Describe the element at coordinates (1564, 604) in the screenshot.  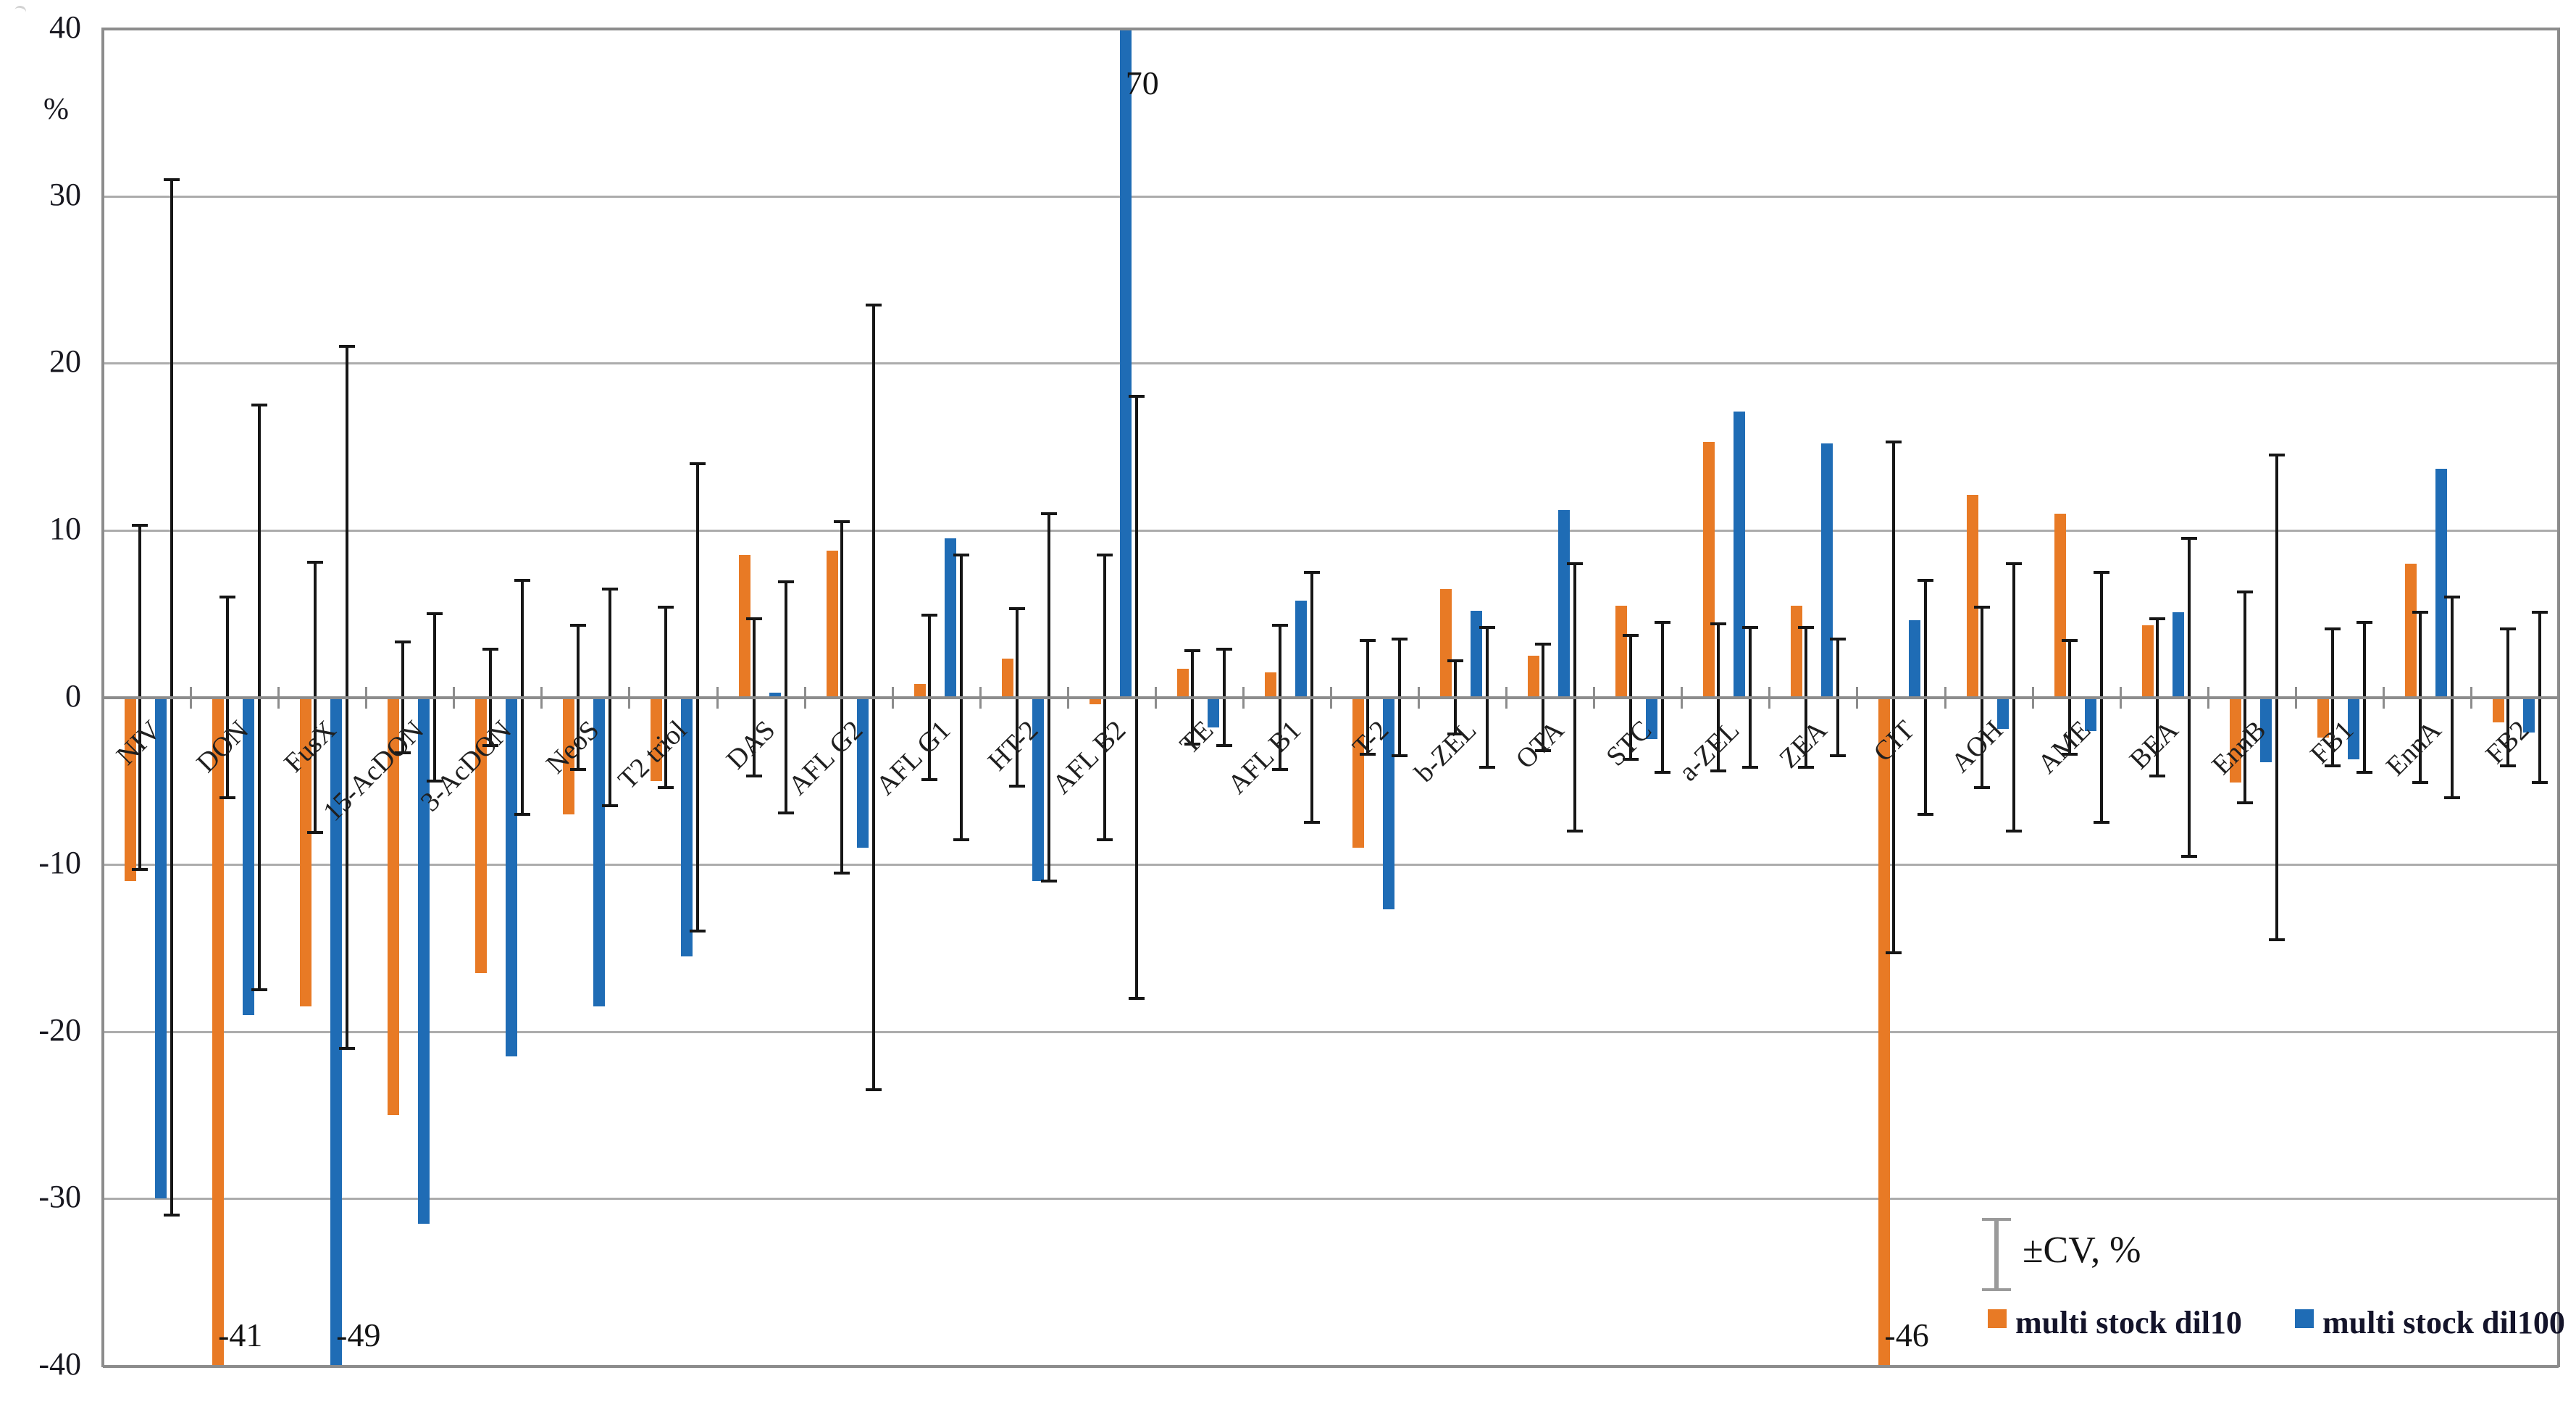
I see `bar-dil100-OTA` at that location.